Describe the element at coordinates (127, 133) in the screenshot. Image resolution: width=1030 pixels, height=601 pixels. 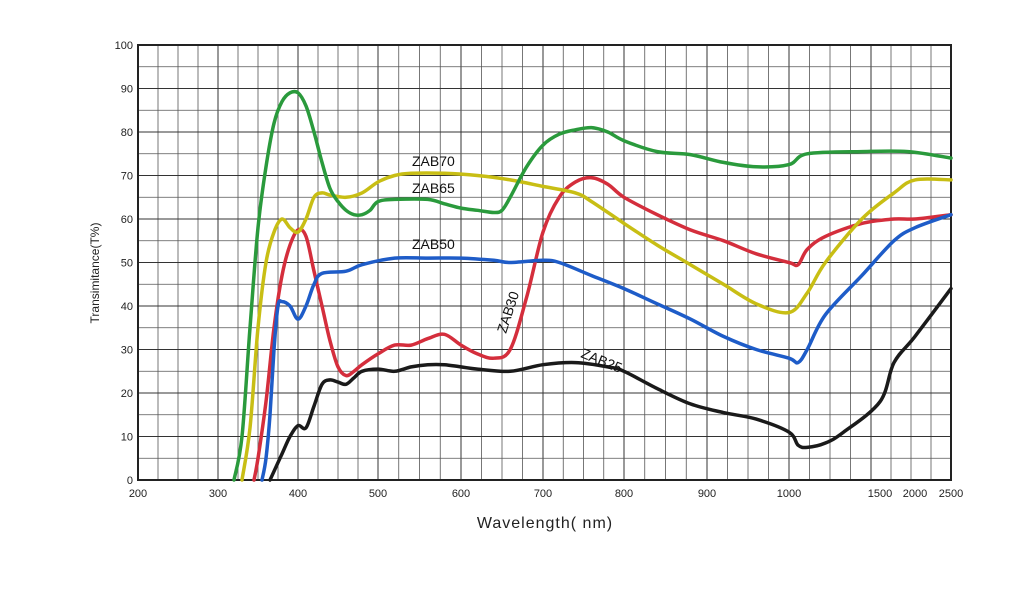
I see `y-tick-label: 80` at that location.